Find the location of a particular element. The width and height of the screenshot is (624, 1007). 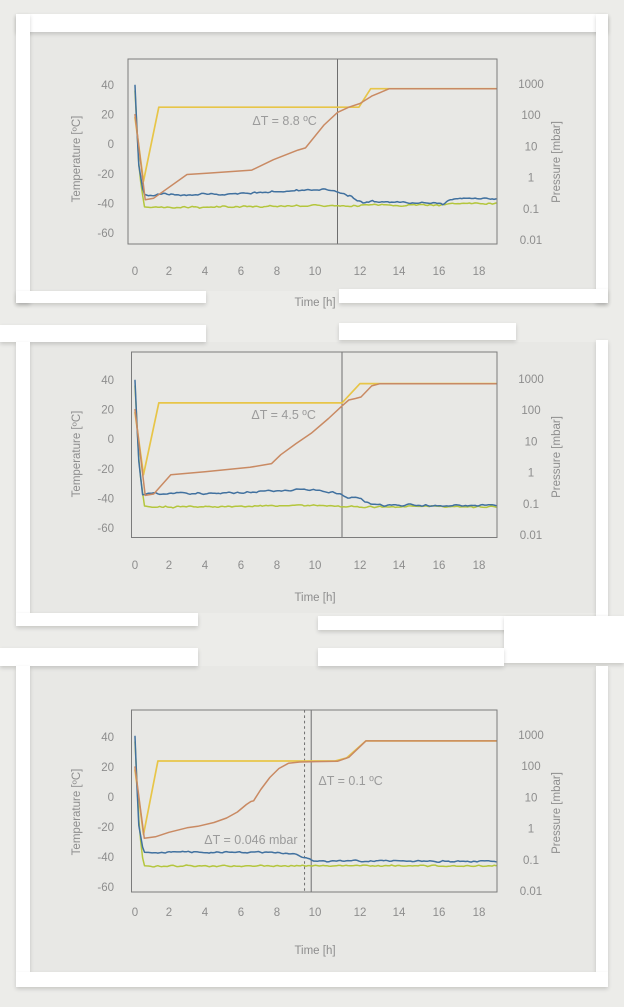

card-border-top is located at coordinates (312, 23).